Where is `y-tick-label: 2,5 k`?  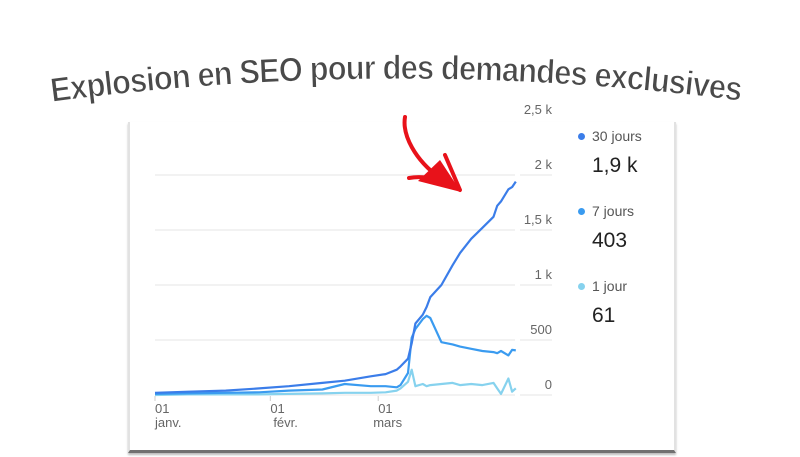
y-tick-label: 2,5 k is located at coordinates (538, 109).